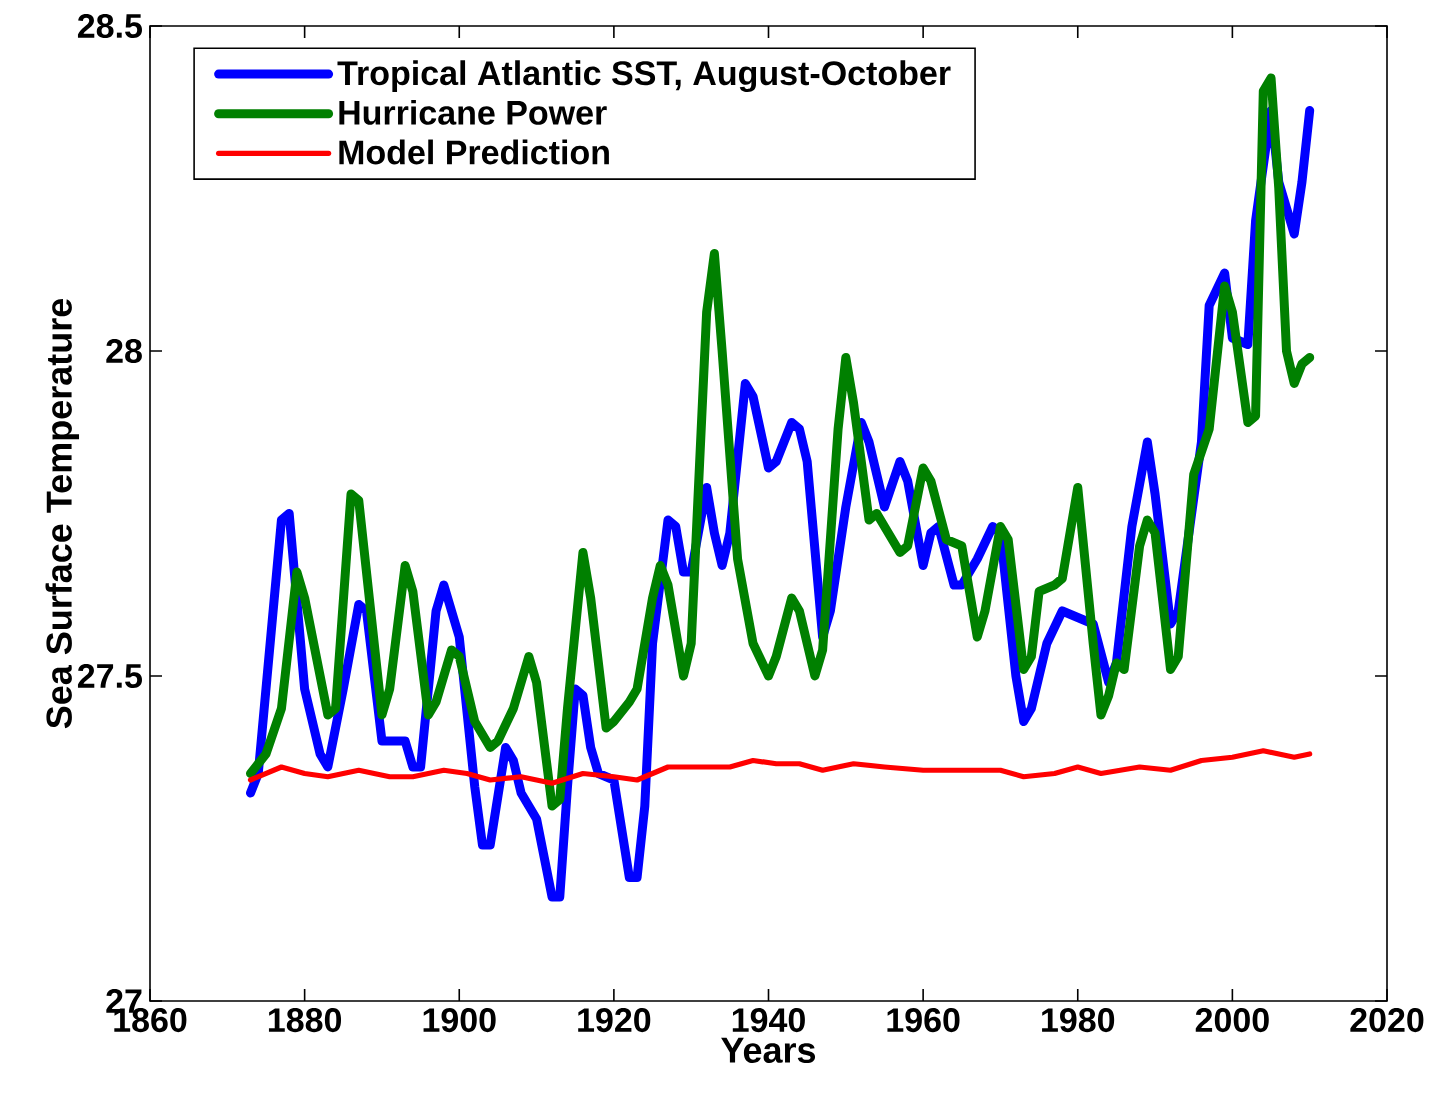 This screenshot has height=1102, width=1435. I want to click on x-tick-label: 1940, so click(768, 1020).